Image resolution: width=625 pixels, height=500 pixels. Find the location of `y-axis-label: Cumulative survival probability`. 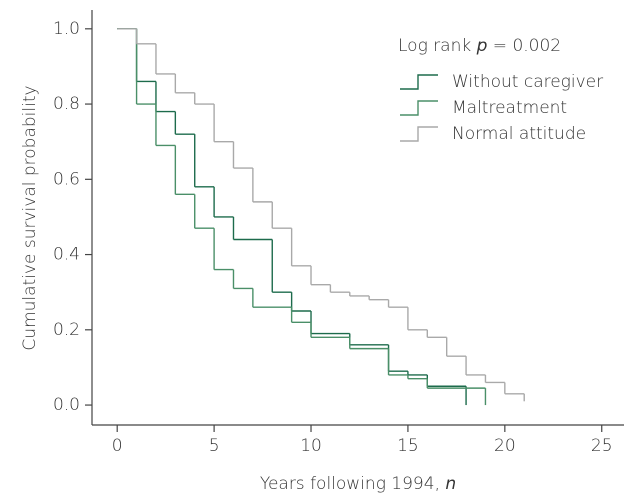

y-axis-label: Cumulative survival probability is located at coordinates (30, 217).